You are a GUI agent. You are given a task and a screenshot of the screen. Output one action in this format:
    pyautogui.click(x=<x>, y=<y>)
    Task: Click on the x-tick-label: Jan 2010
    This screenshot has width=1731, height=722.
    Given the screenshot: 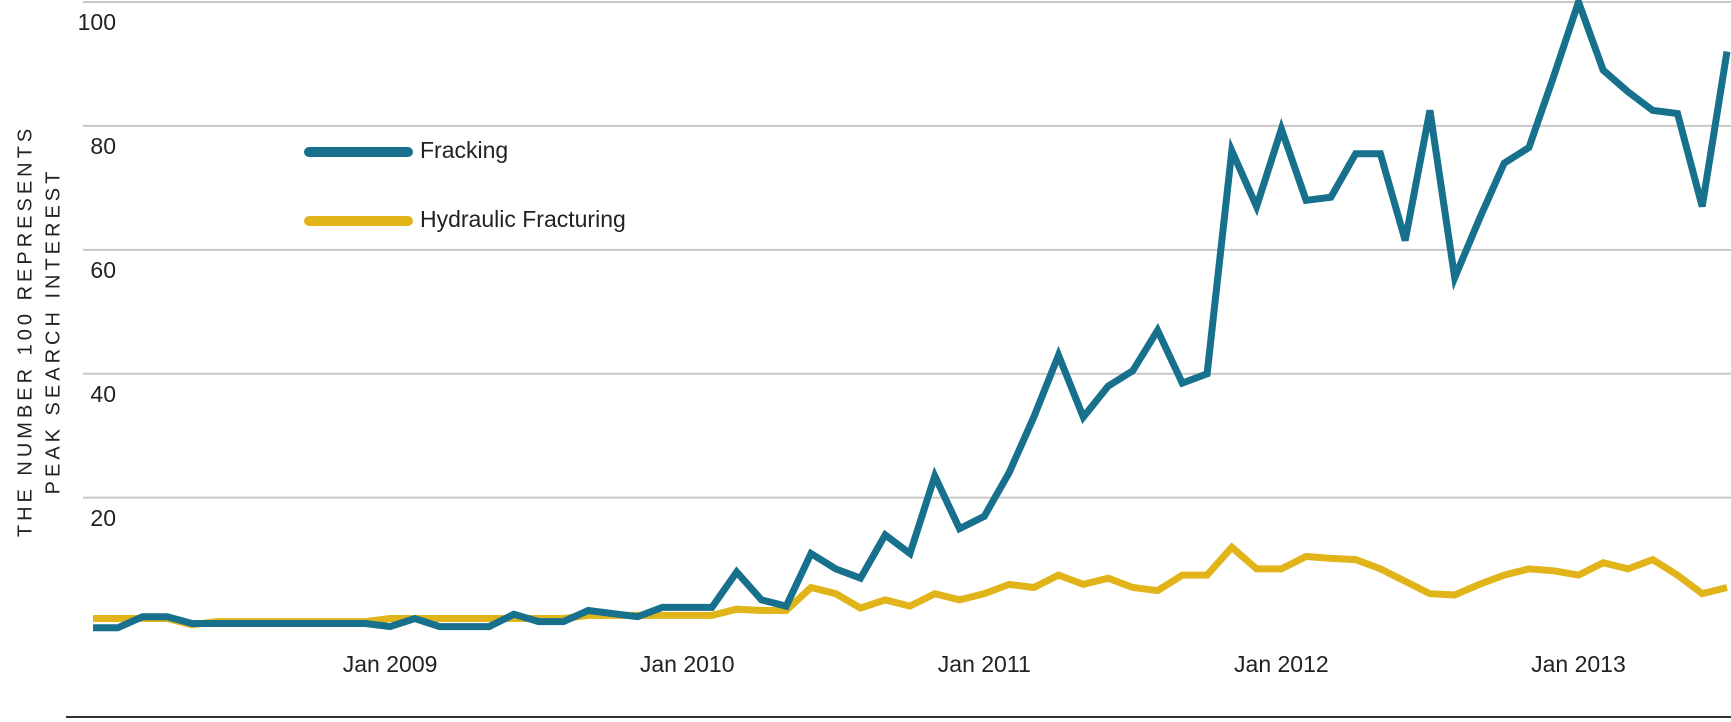 What is the action you would take?
    pyautogui.click(x=687, y=664)
    